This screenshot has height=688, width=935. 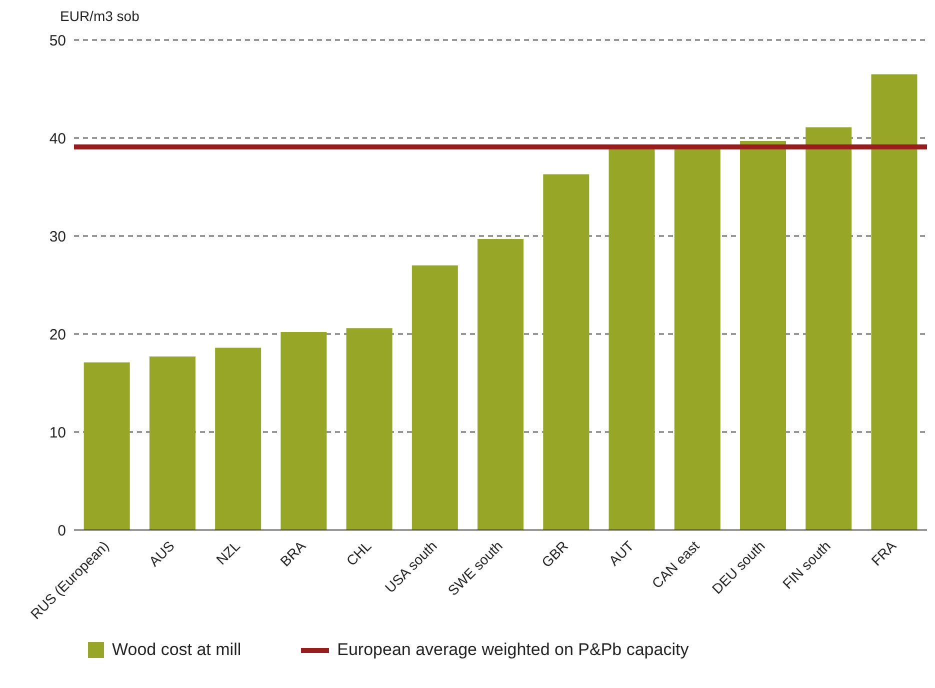 I want to click on legend-label: Wood cost at mill, so click(x=177, y=650).